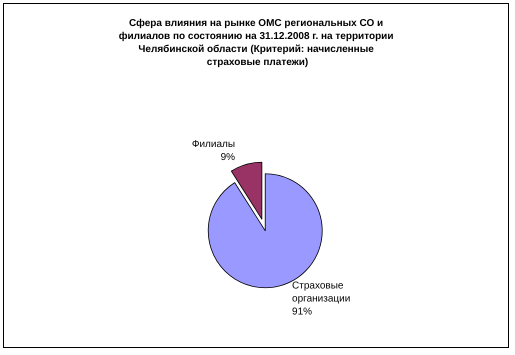 The height and width of the screenshot is (355, 515). What do you see at coordinates (214, 144) in the screenshot?
I see `slice-label: Филиалы` at bounding box center [214, 144].